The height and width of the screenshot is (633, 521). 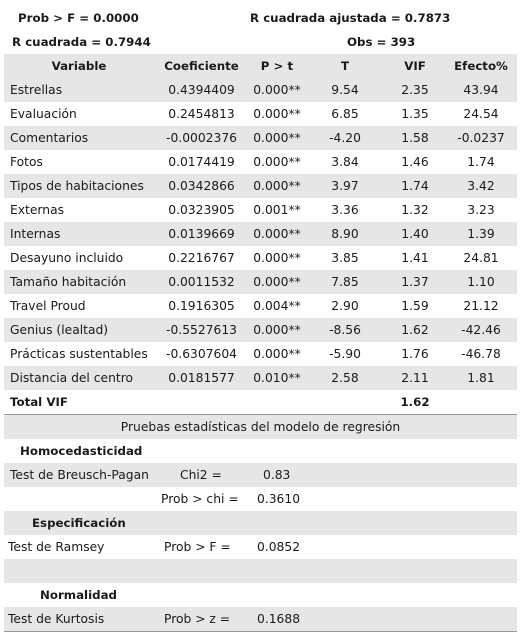 I want to click on col-header-effect: Efecto%, so click(x=481, y=66).